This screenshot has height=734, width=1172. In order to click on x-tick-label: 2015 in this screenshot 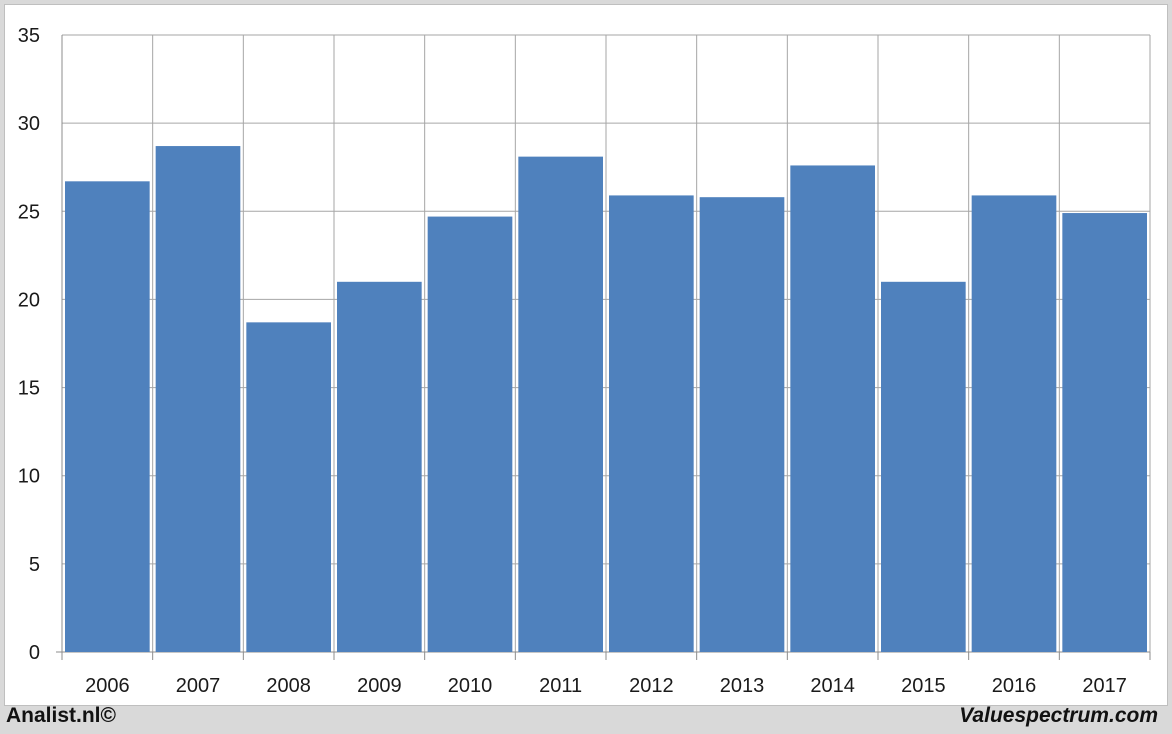, I will do `click(923, 686)`.